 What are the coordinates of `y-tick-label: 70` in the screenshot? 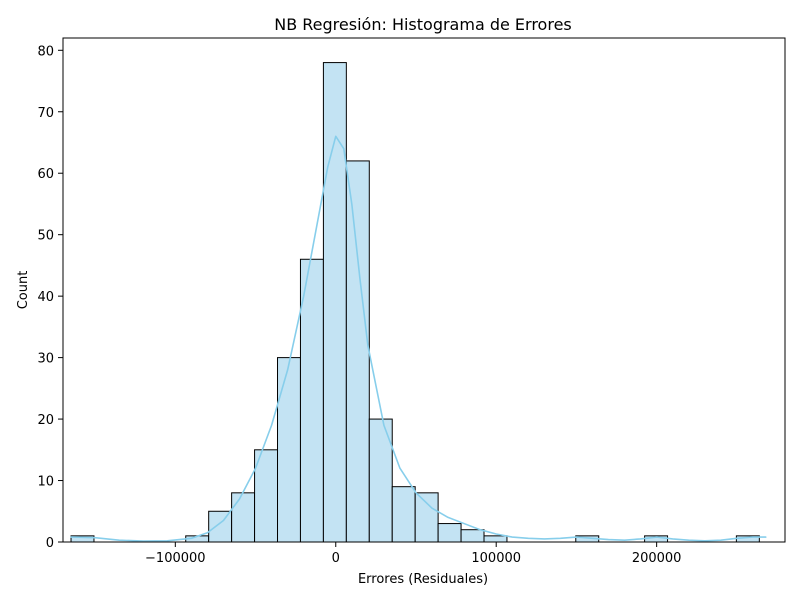 It's located at (45, 113).